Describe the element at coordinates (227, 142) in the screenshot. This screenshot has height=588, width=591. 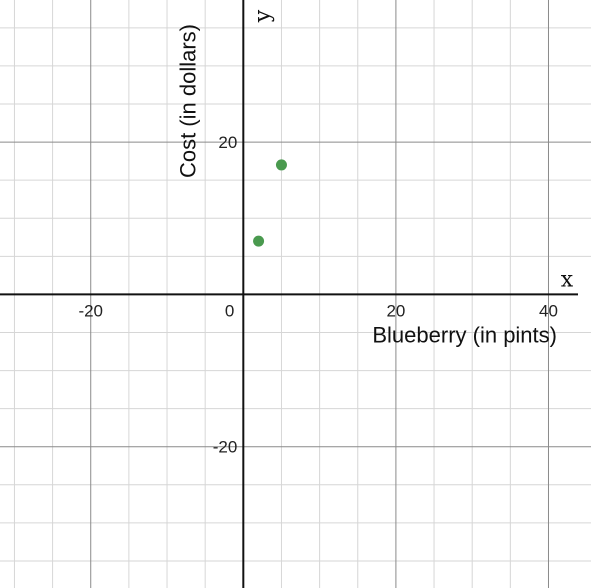
I see `y-tick-label: 20` at that location.